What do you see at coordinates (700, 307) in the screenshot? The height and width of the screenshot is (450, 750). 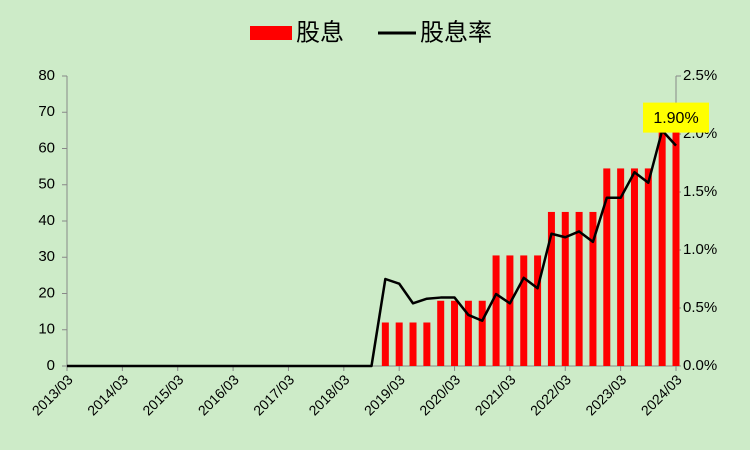 I see `y2-tick-label: 0.5%` at bounding box center [700, 307].